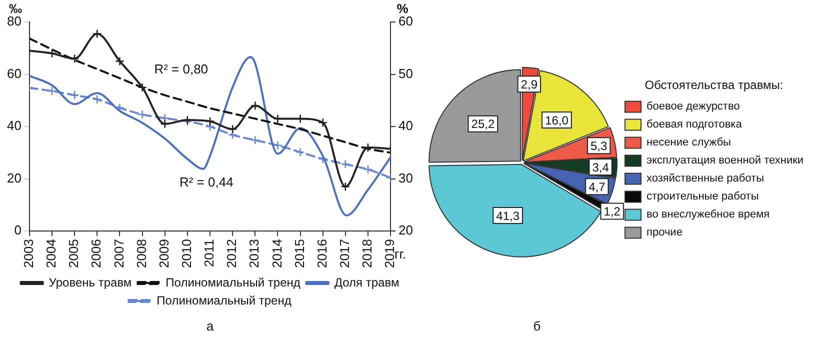 The height and width of the screenshot is (337, 814). I want to click on y2-tick-label: 40, so click(406, 126).